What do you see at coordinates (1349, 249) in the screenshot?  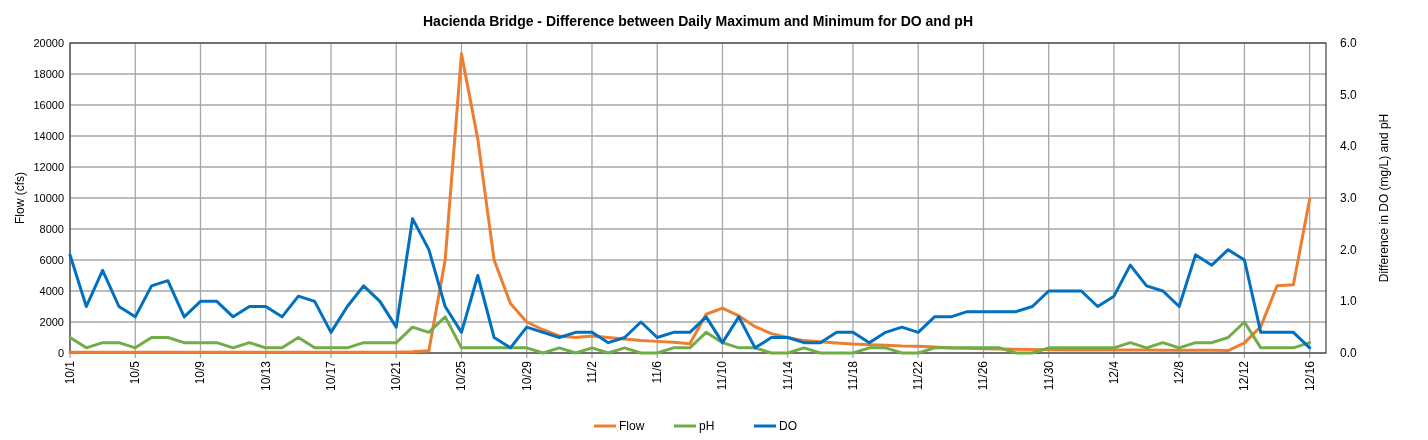 I see `y2-tick-label: 2.0` at bounding box center [1349, 249].